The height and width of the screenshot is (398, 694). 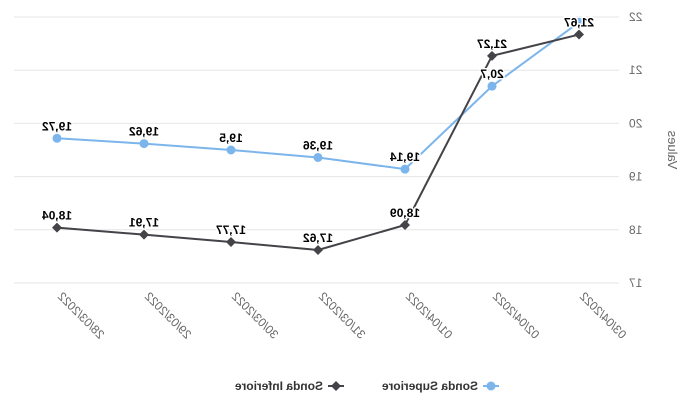 I want to click on y-axis-title: Values, so click(x=672, y=149).